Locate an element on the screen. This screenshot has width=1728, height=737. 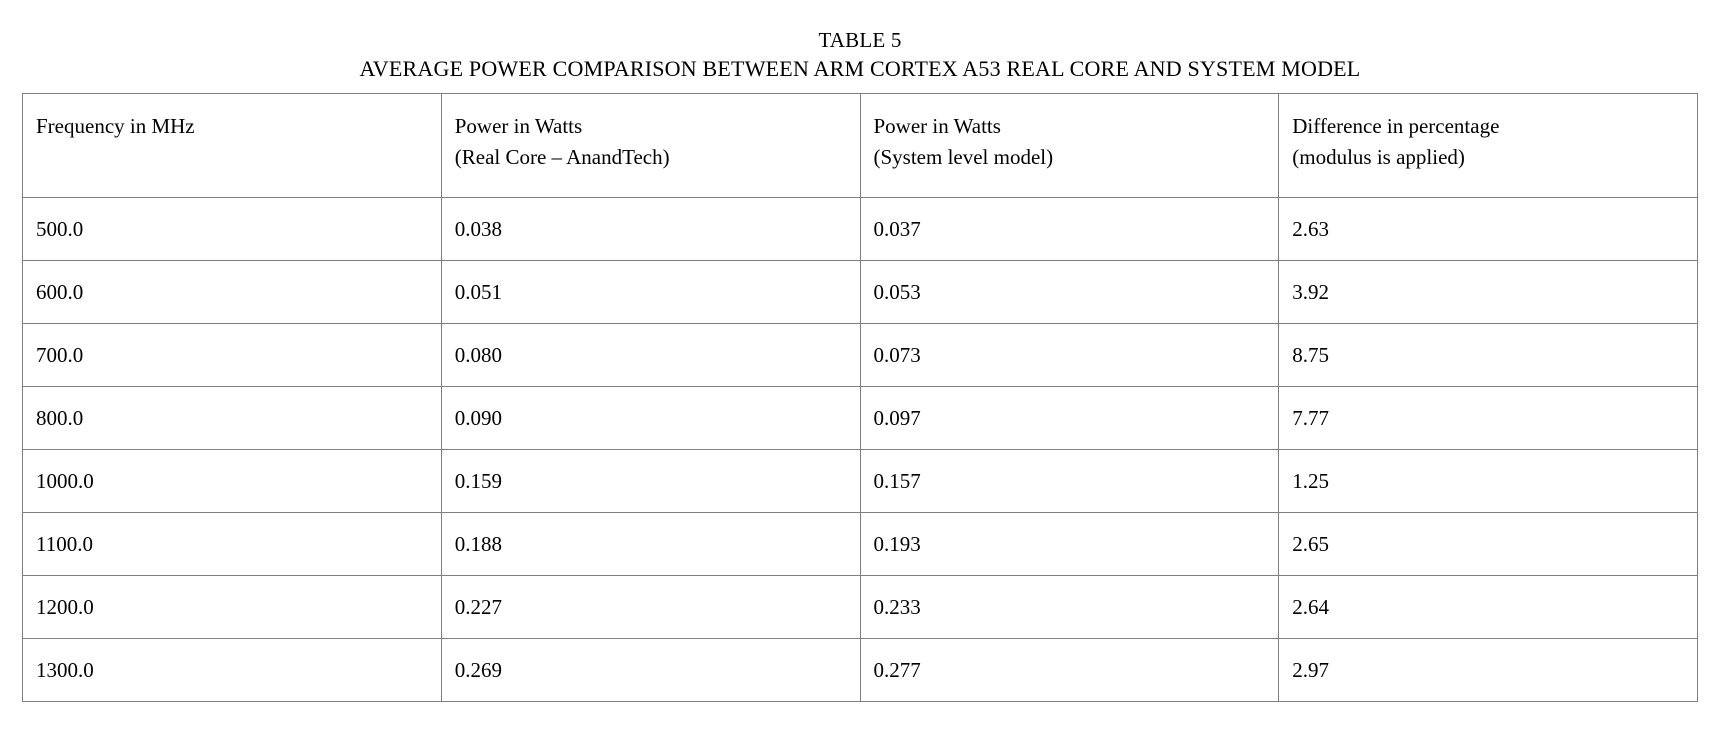
table-row: 600.0 0.051 0.053 3.92 is located at coordinates (860, 292).